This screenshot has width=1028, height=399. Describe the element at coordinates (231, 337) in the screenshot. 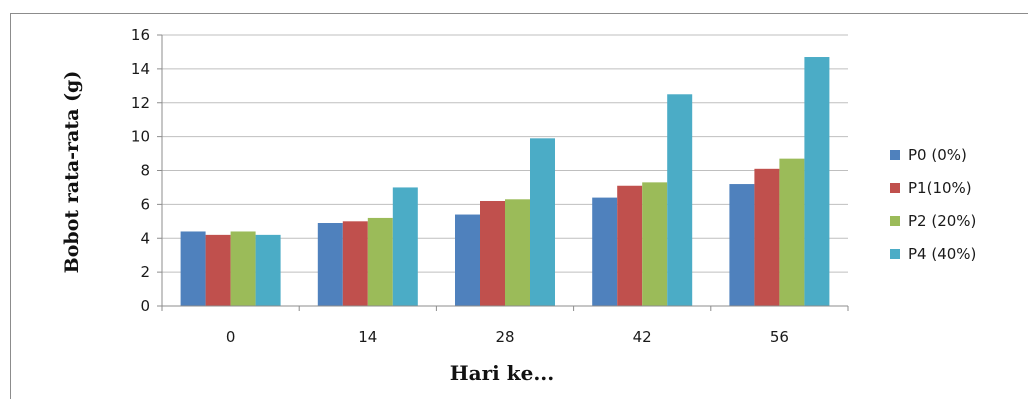

I see `x-tick-label: 0` at that location.